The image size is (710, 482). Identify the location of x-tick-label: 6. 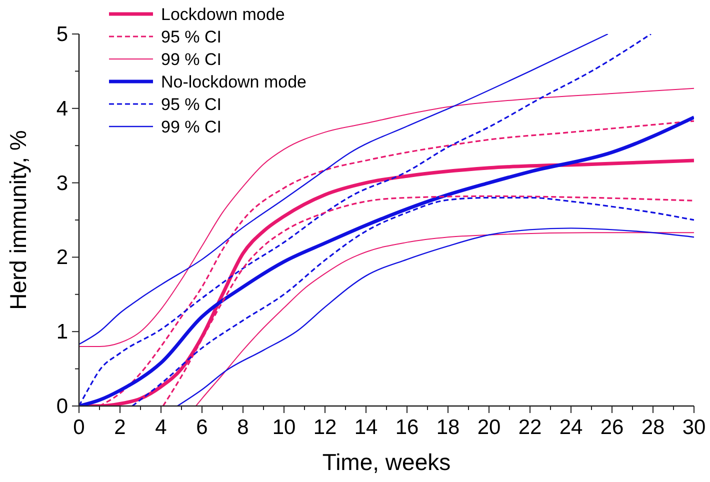
(202, 427).